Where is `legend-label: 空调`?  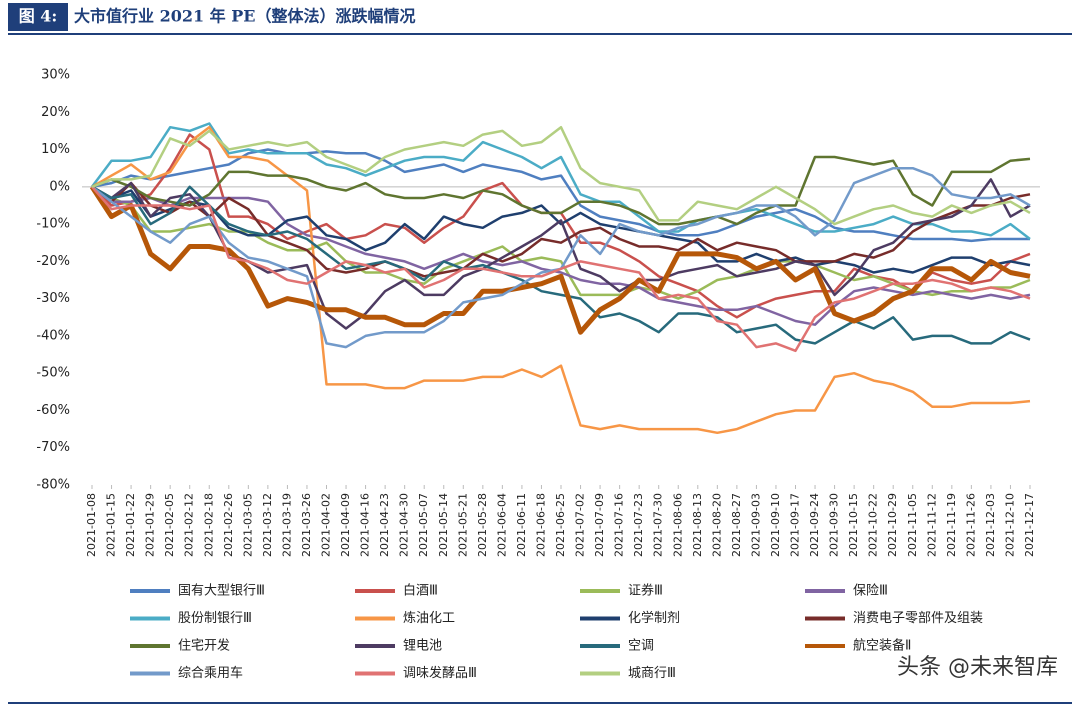 legend-label: 空调 is located at coordinates (641, 646).